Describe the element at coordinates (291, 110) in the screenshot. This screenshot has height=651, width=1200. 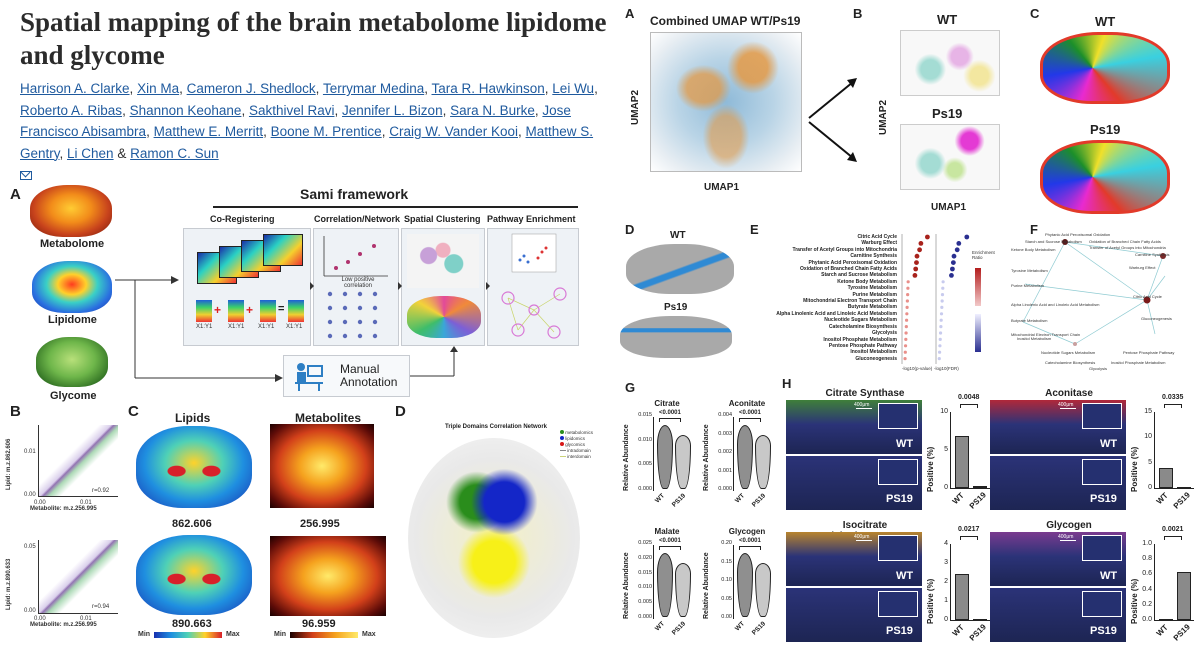
I see `author-link: Sakthivel Ravi` at that location.